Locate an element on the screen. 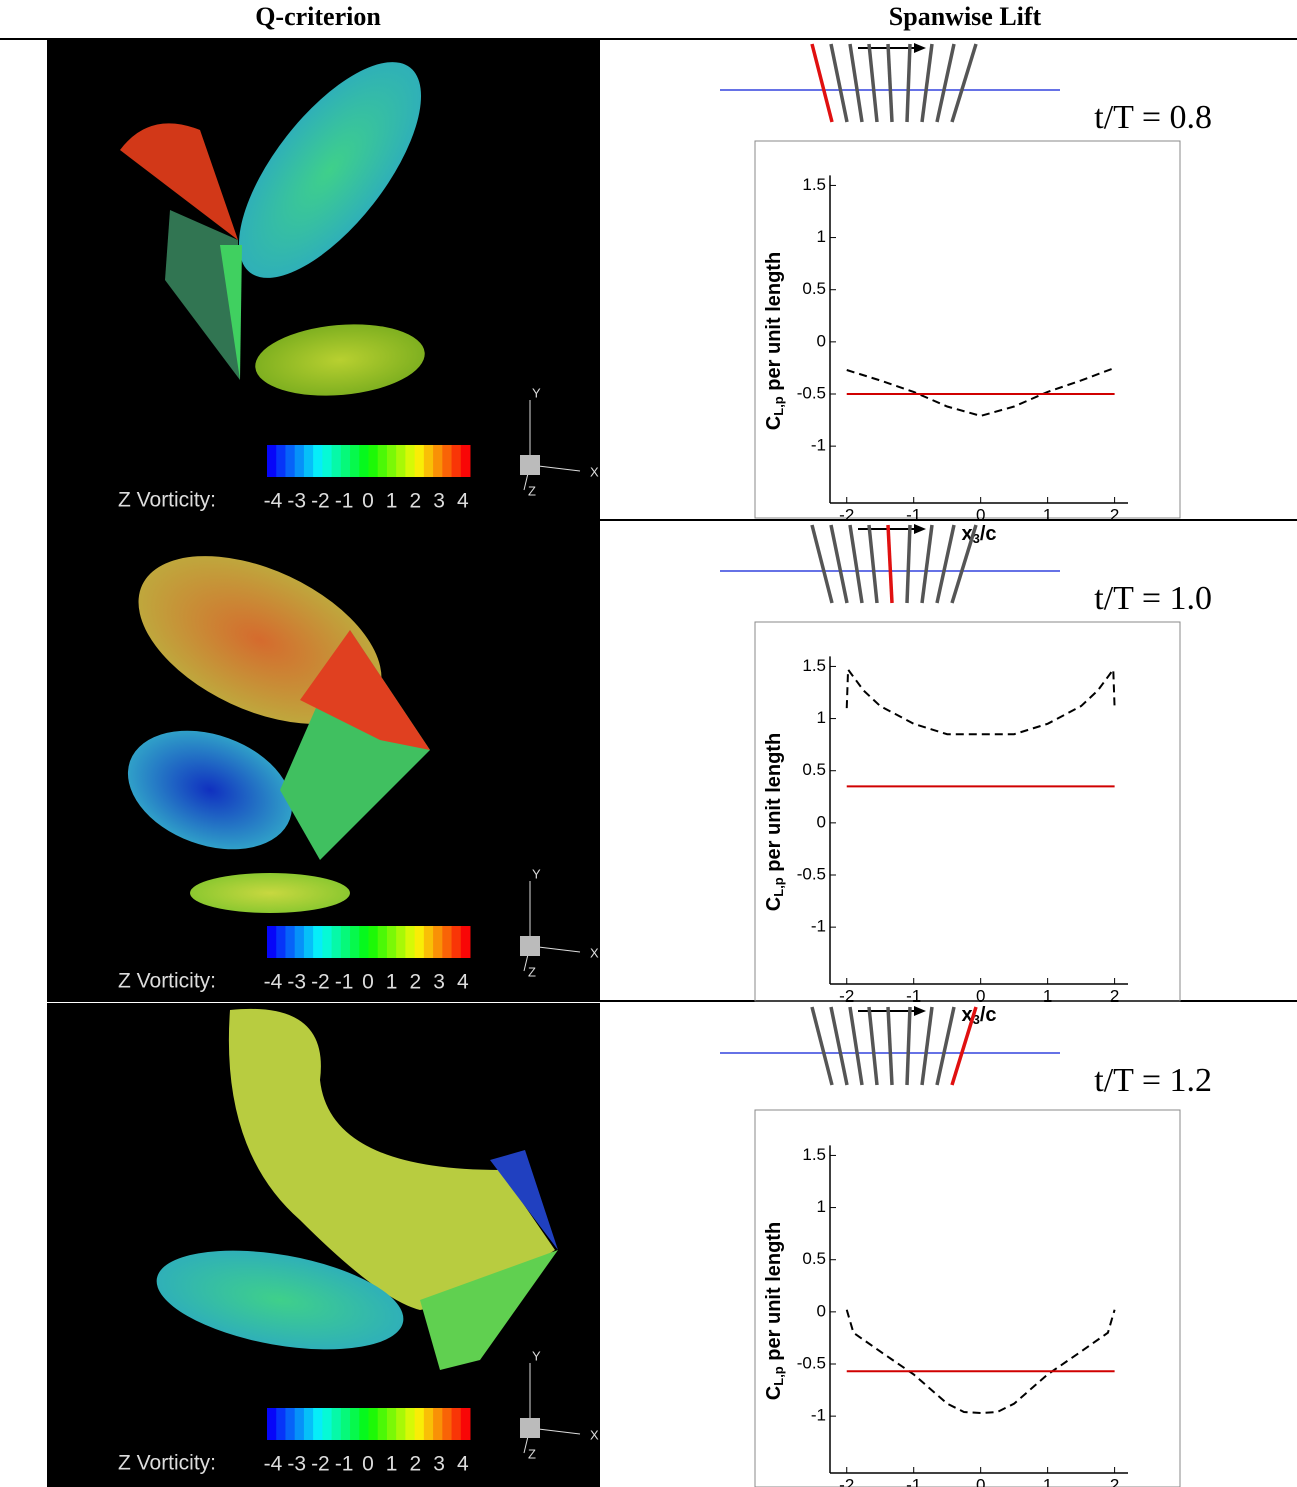 The height and width of the screenshot is (1487, 1297). triad-label: Z is located at coordinates (532, 490).